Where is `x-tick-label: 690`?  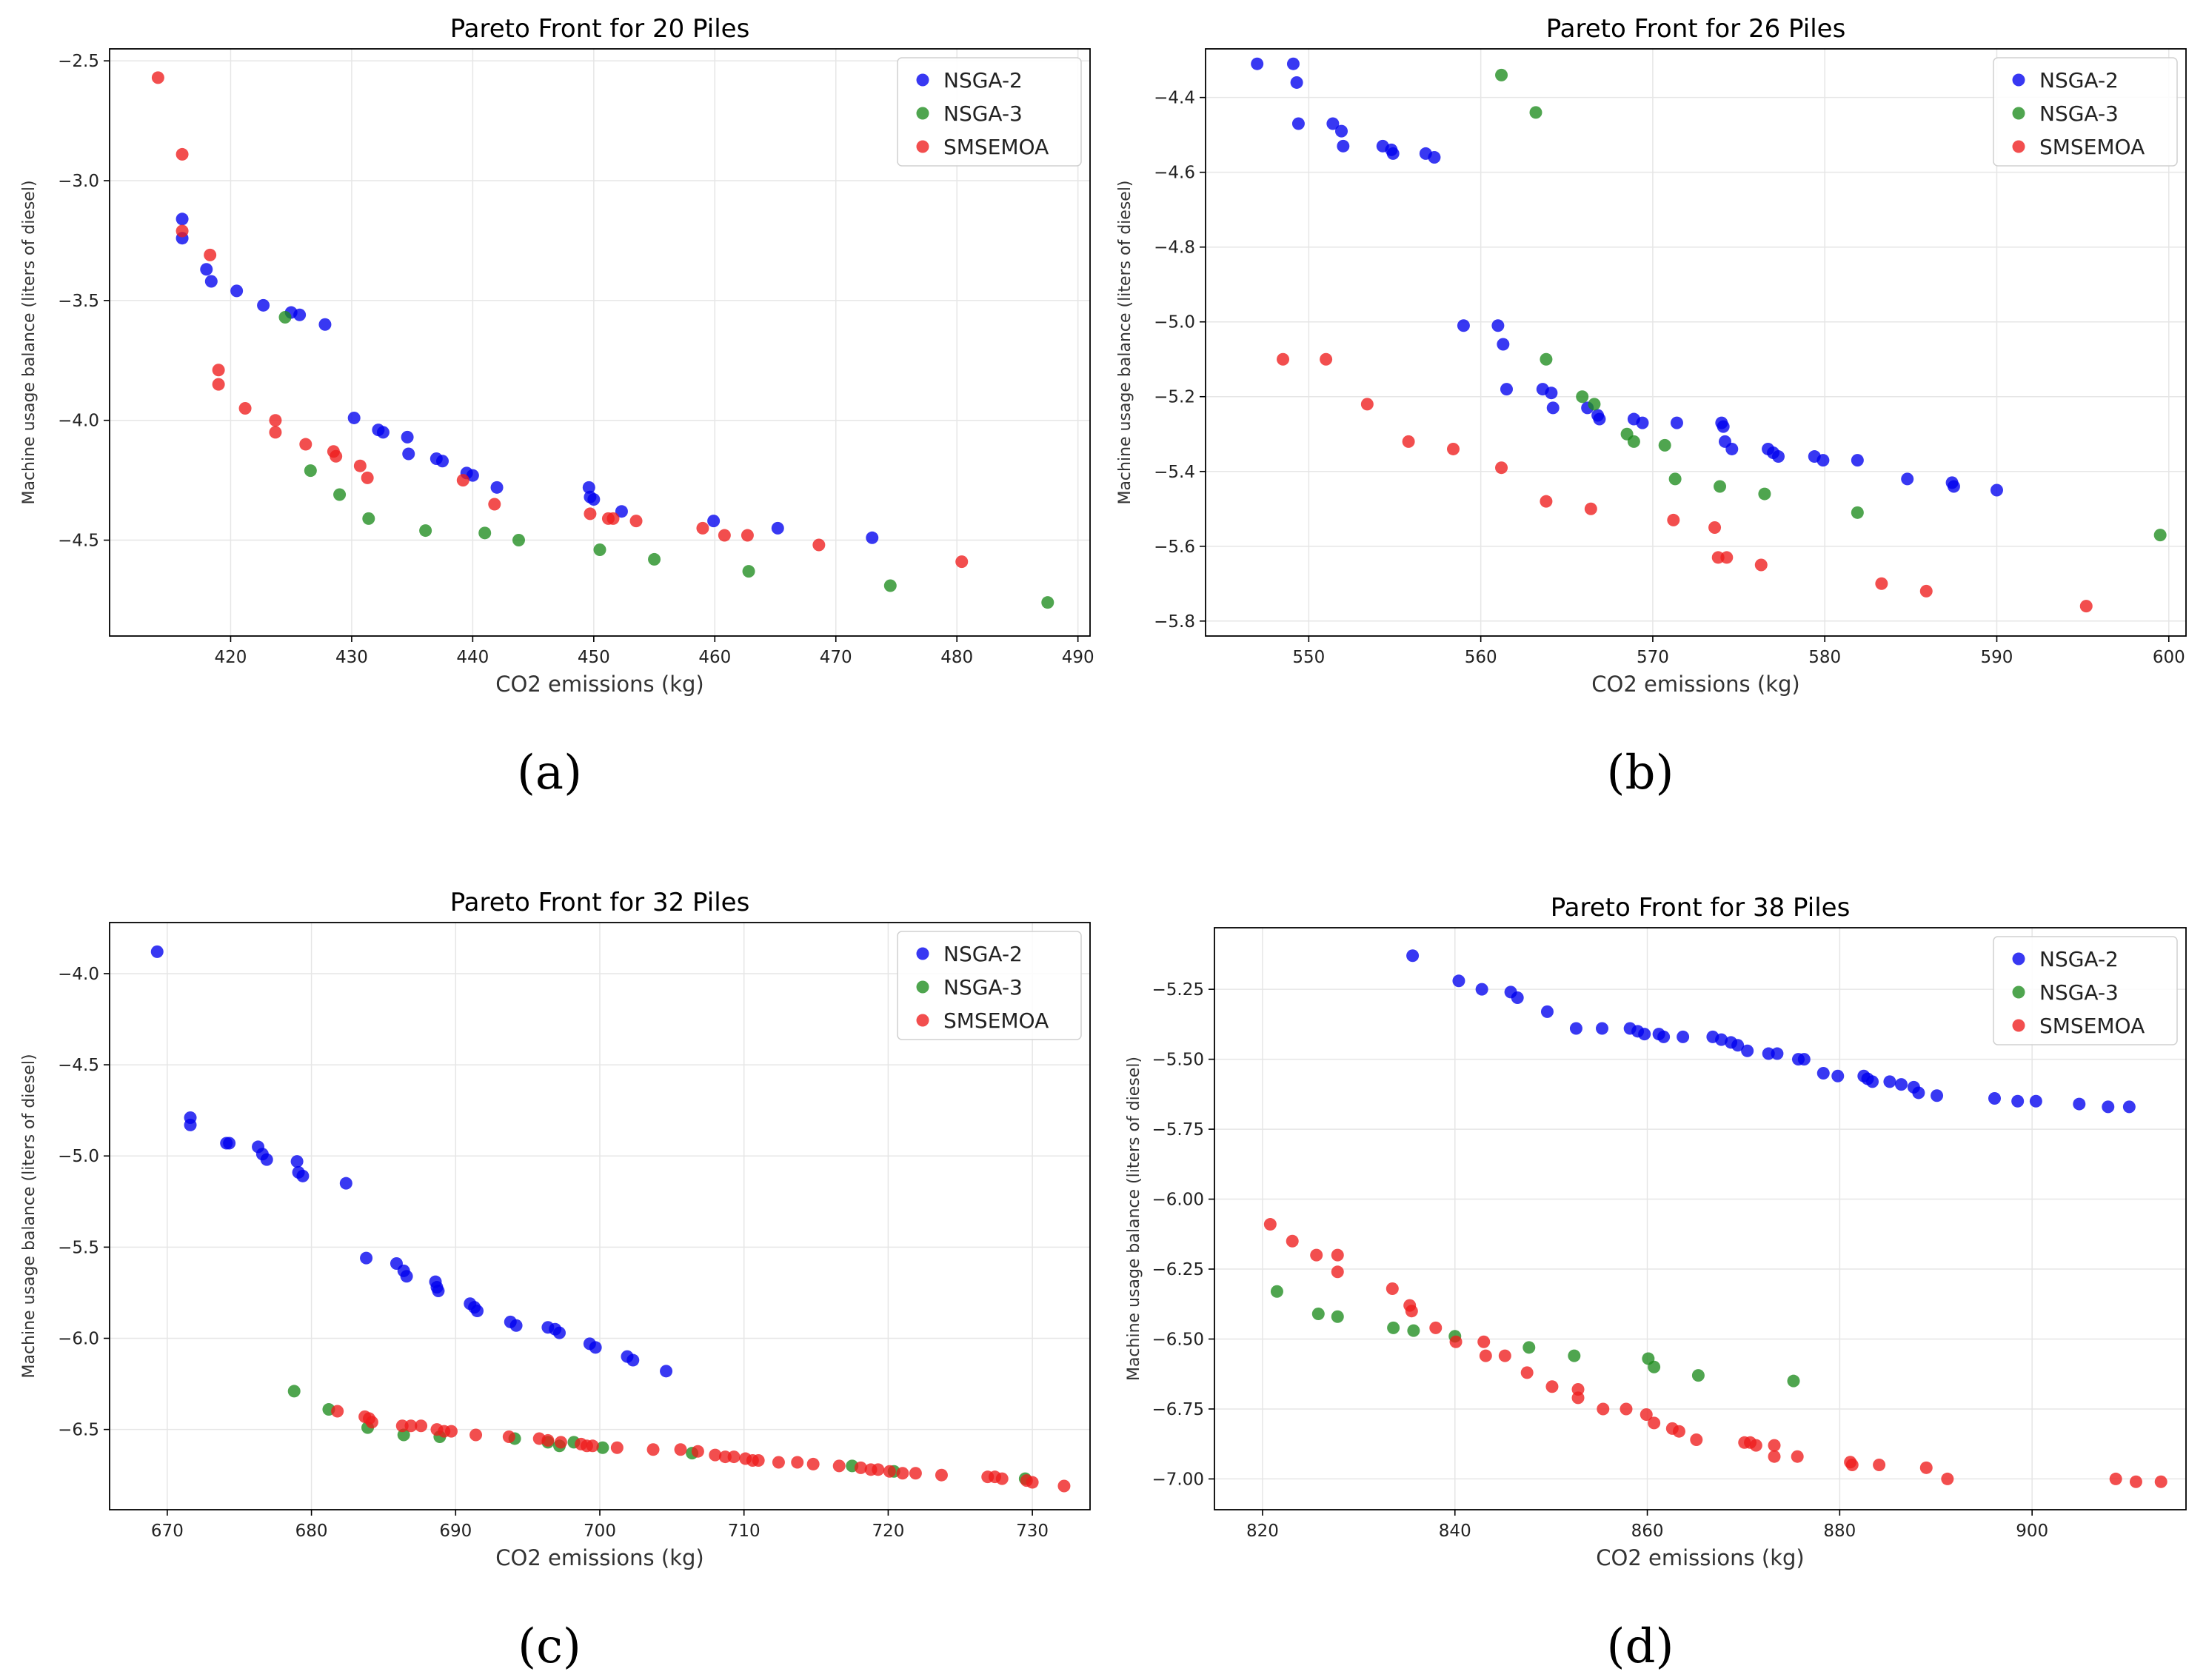
x-tick-label: 690 is located at coordinates (455, 1531).